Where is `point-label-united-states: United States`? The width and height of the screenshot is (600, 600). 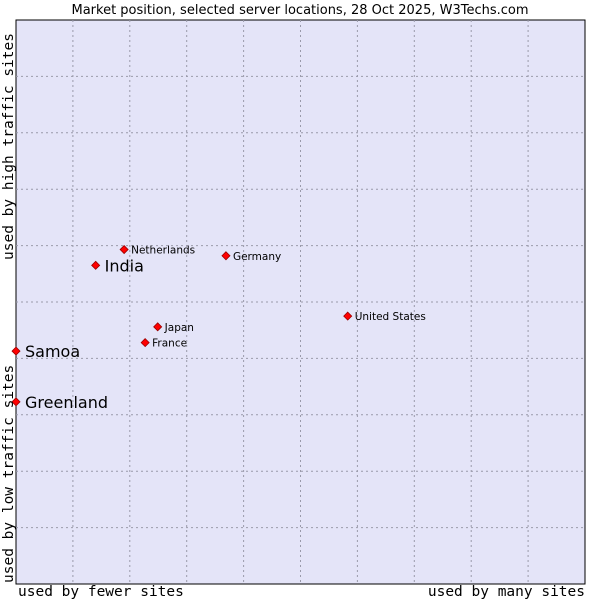
point-label-united-states: United States is located at coordinates (390, 317).